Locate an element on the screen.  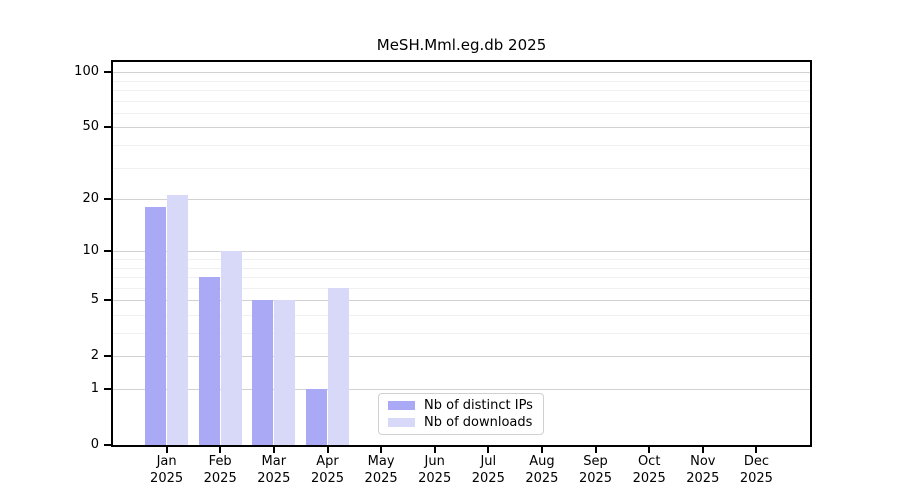
y-tick-label: 20 is located at coordinates (90, 199).